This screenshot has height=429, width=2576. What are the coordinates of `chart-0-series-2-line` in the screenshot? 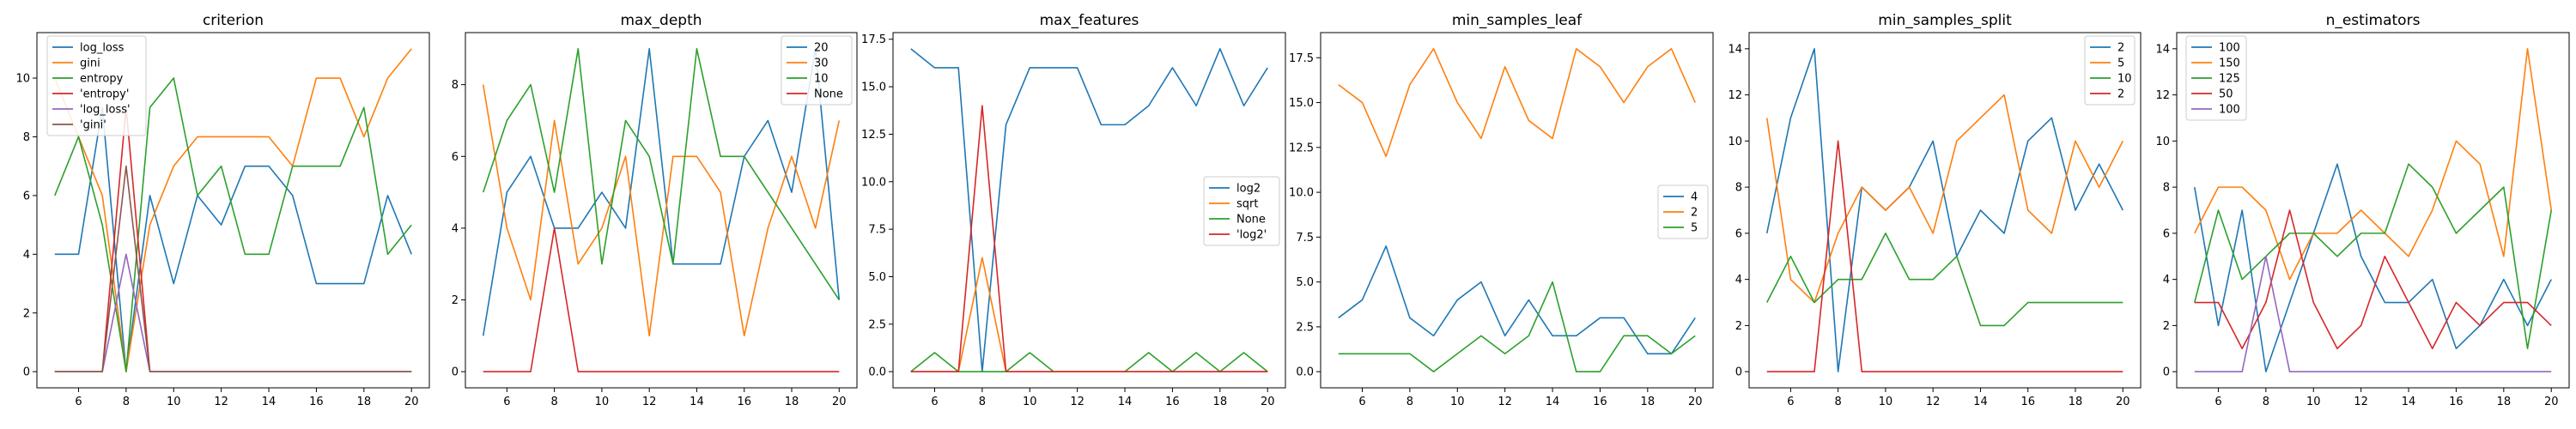 It's located at (233, 224).